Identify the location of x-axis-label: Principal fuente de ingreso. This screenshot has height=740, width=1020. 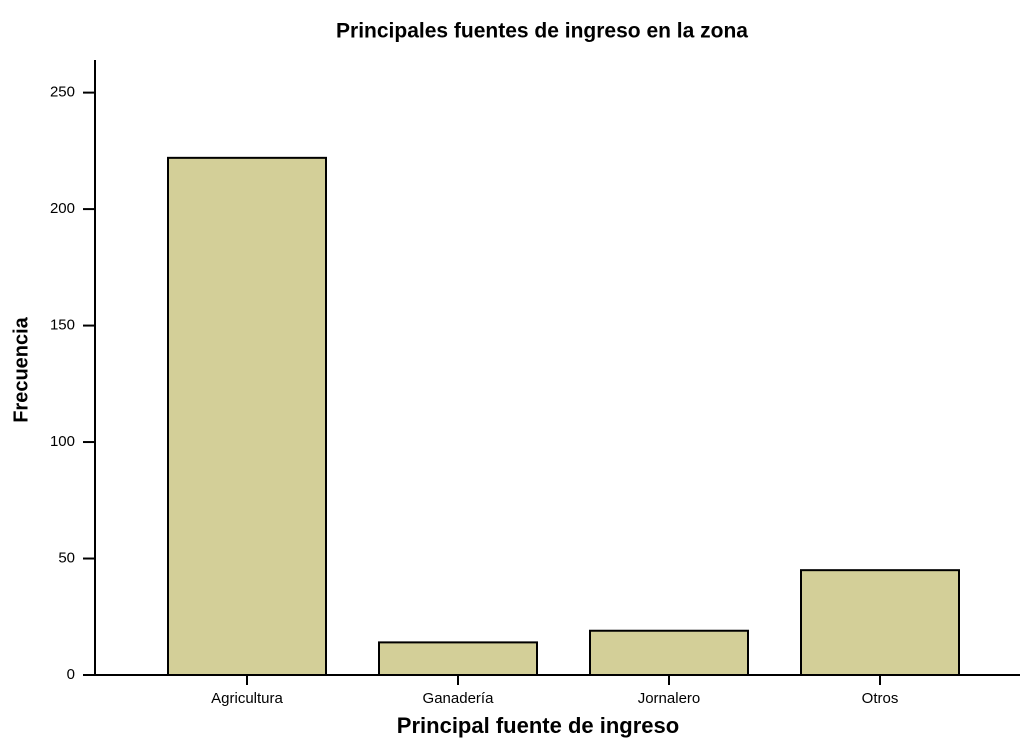
(538, 725).